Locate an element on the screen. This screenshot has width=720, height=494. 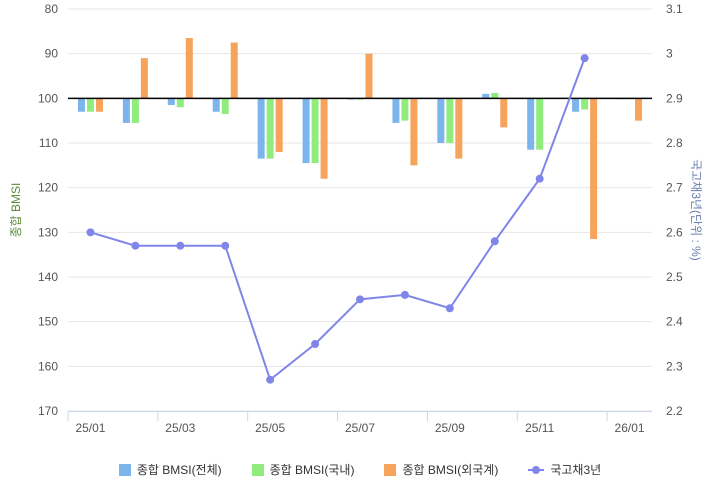
x-tick-label: 25/09 is located at coordinates (450, 428).